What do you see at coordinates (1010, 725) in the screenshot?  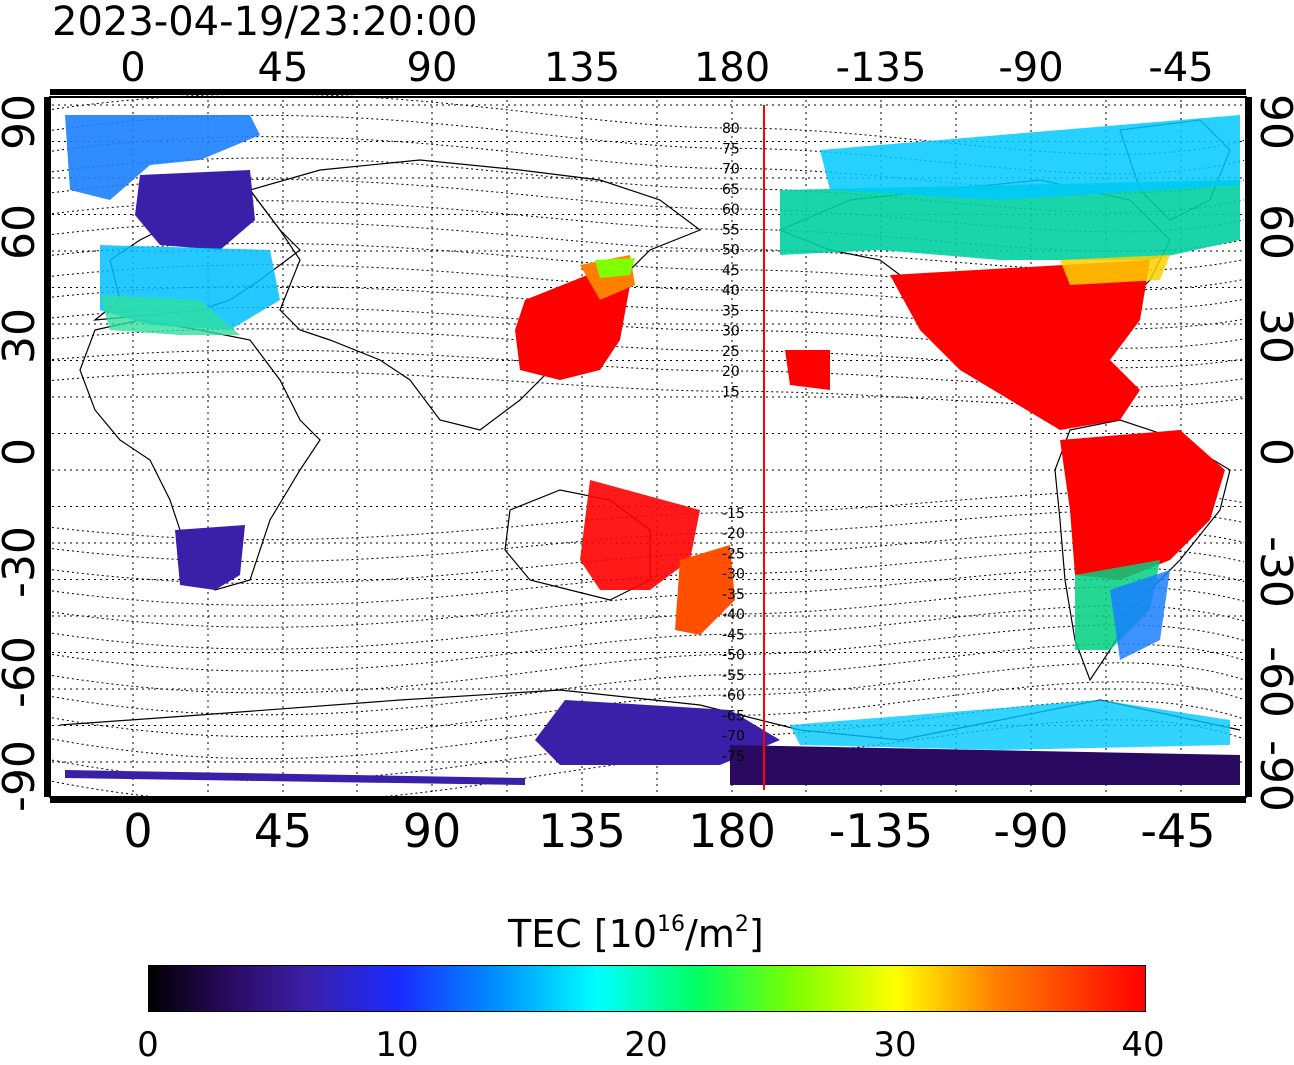 I see `tec-patch-antarctic-west` at bounding box center [1010, 725].